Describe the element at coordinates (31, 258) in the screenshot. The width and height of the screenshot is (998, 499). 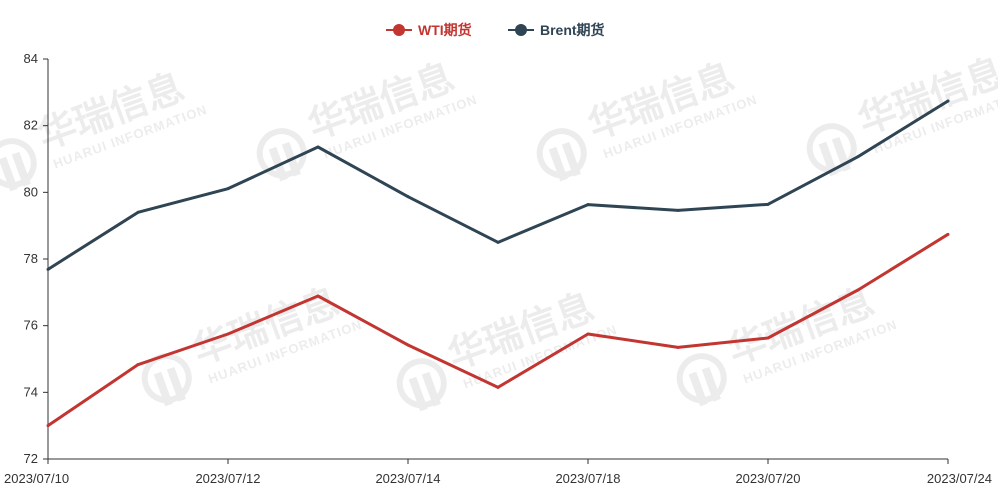
I see `y-tick-label: 78` at that location.